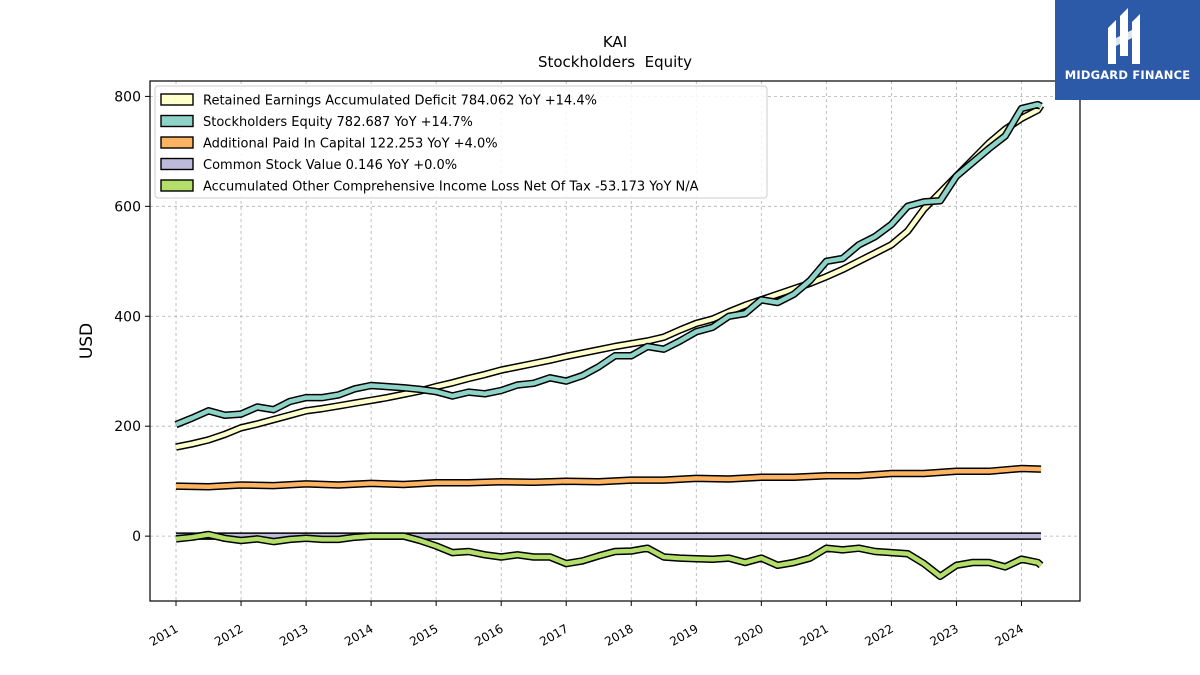  I want to click on legend-frame, so click(461, 142).